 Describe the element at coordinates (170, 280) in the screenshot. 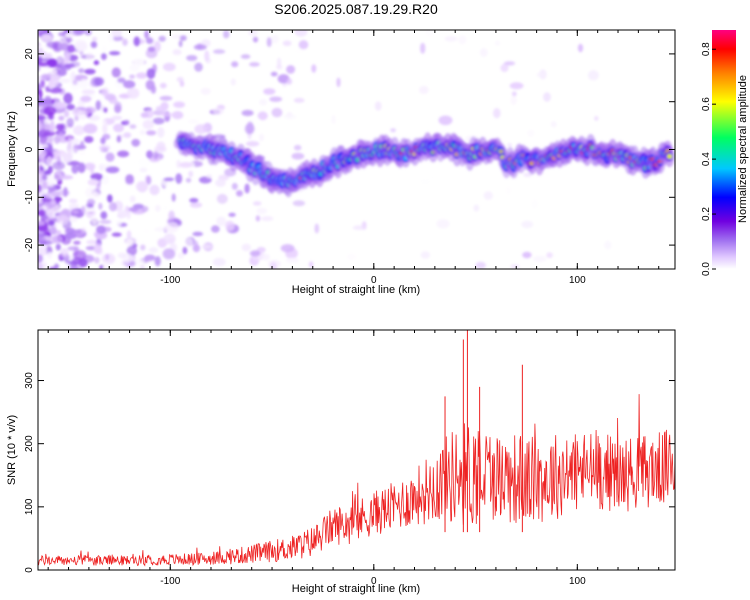

I see `spectrogram-x-tick-label: -100` at that location.